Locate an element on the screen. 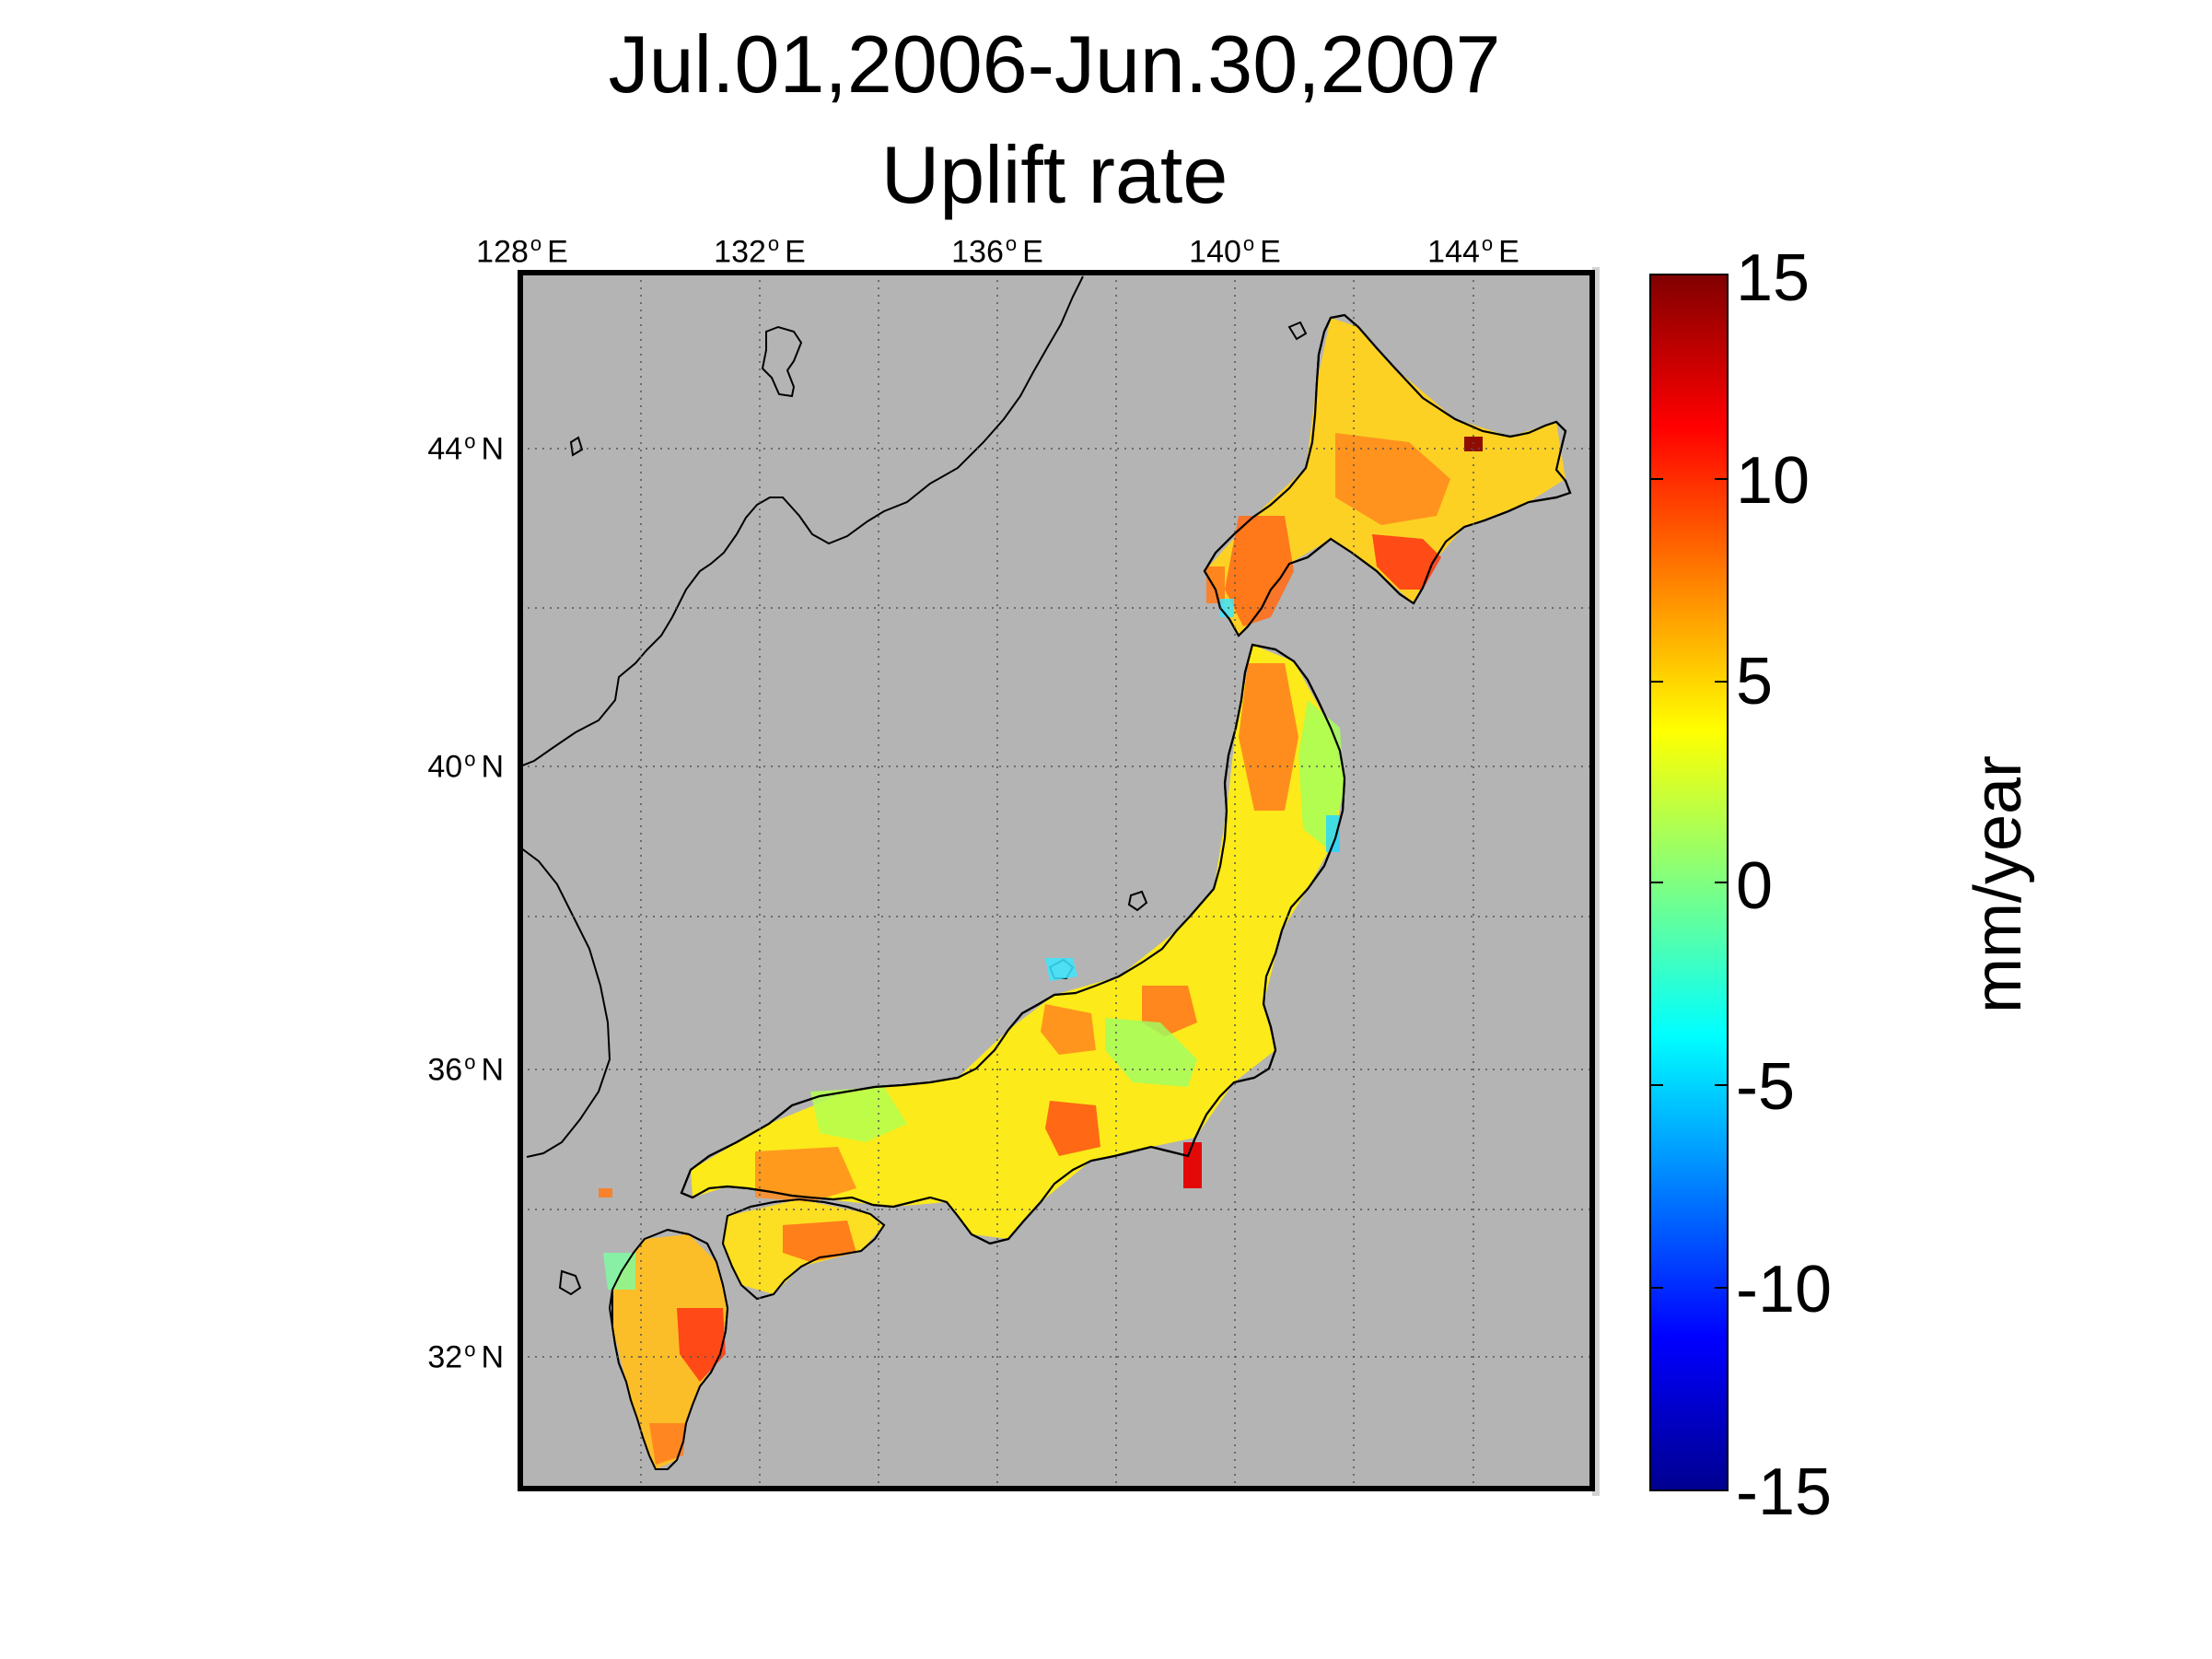 The image size is (2212, 1659). colorbar-tick-label: -5 is located at coordinates (1766, 1087).